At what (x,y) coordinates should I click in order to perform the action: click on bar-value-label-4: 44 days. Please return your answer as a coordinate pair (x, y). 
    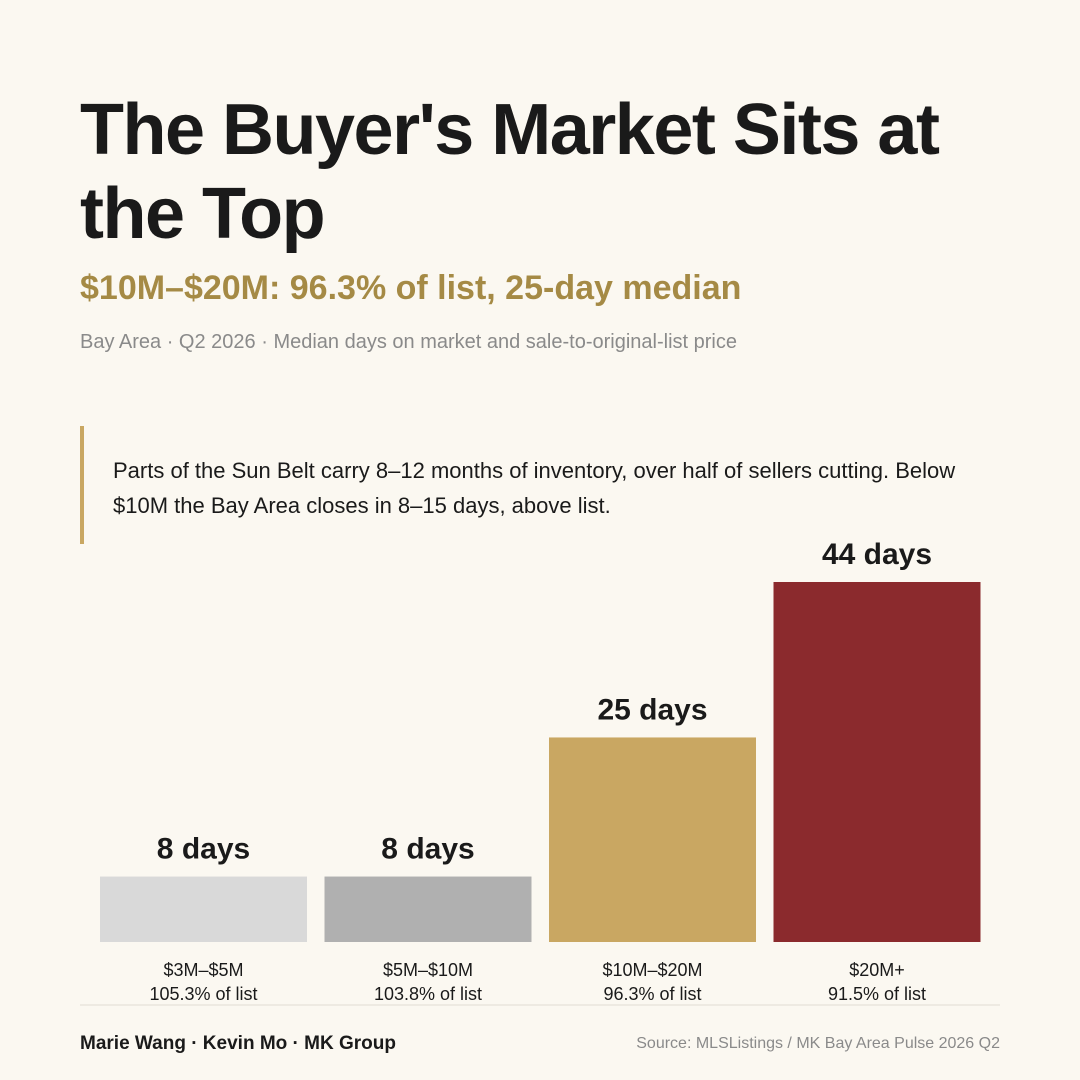
    Looking at the image, I should click on (877, 554).